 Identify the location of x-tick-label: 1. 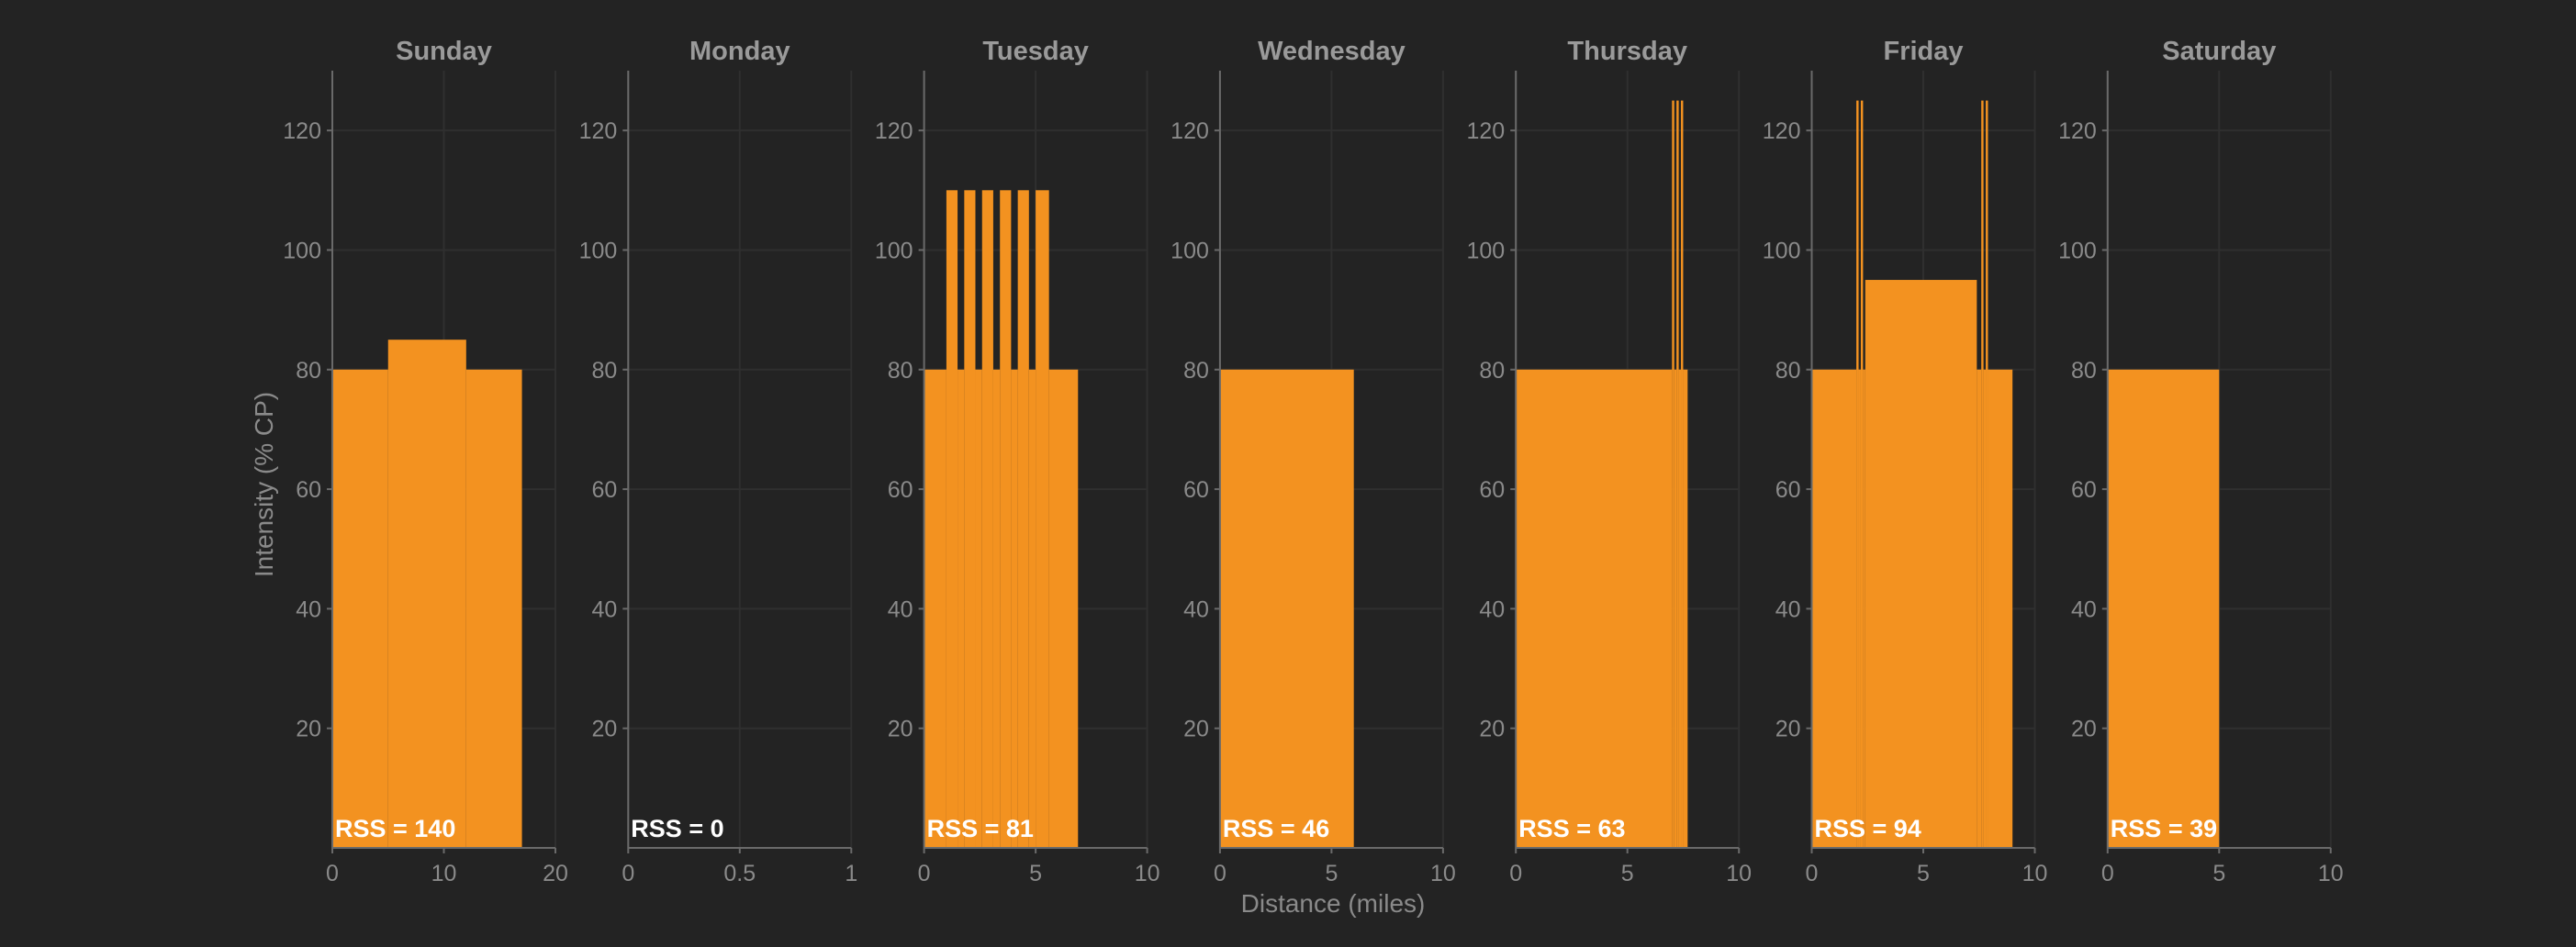
(851, 873).